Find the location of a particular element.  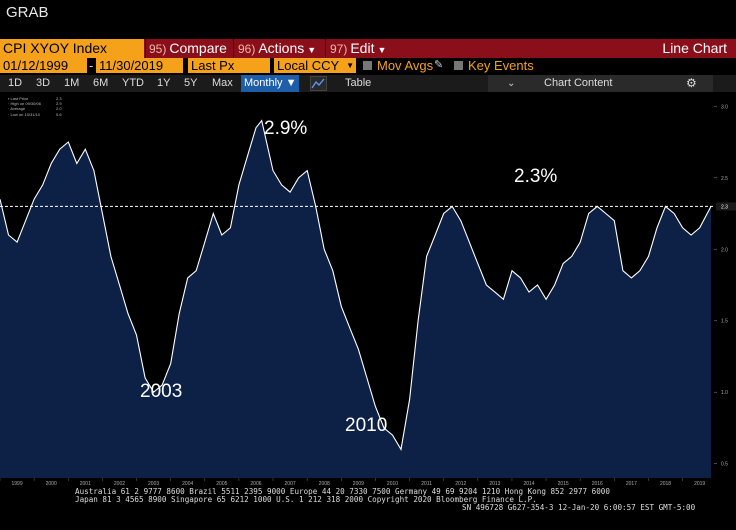

legend-label: Average is located at coordinates (18, 109).